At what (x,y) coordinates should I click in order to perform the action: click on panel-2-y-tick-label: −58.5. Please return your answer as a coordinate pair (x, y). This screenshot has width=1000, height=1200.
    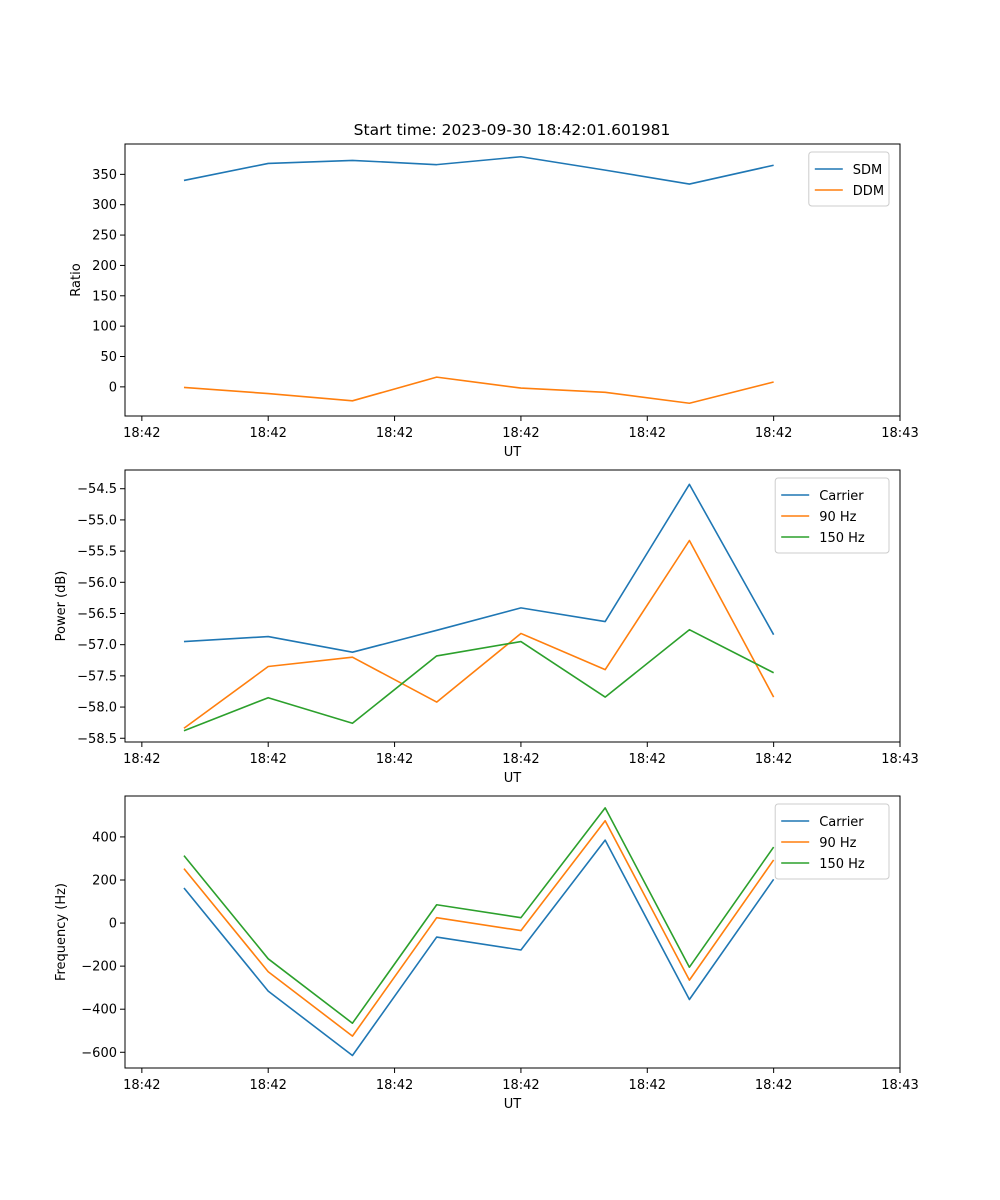
    Looking at the image, I should click on (97, 739).